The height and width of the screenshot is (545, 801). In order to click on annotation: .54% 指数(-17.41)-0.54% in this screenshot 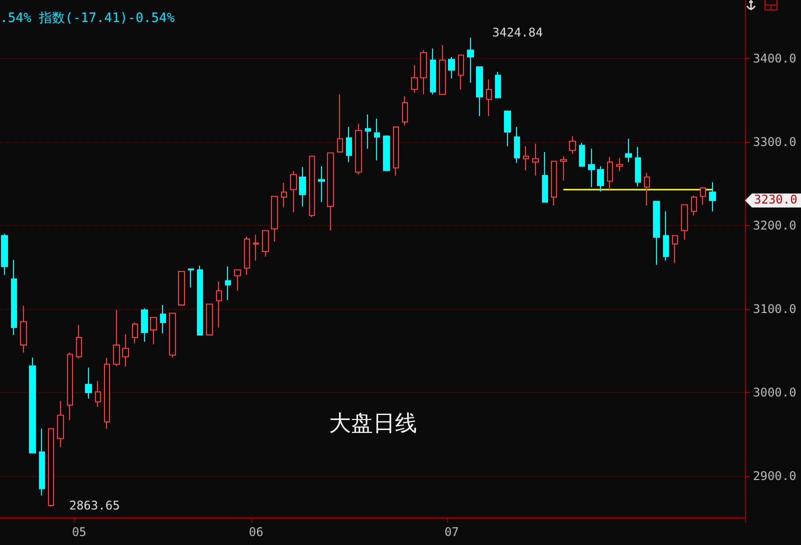, I will do `click(87, 18)`.